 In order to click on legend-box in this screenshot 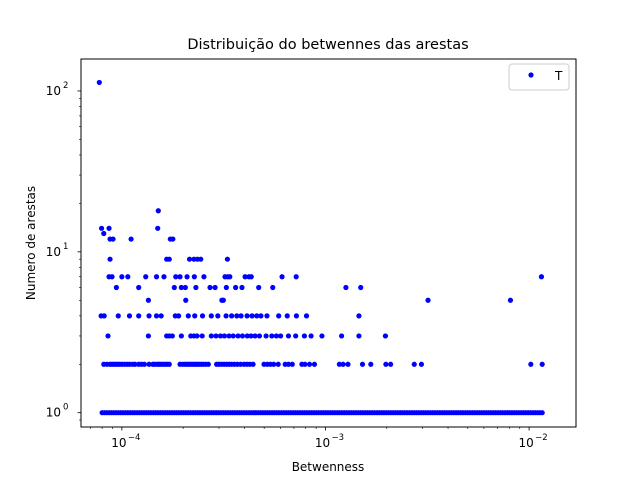, I will do `click(539, 77)`.